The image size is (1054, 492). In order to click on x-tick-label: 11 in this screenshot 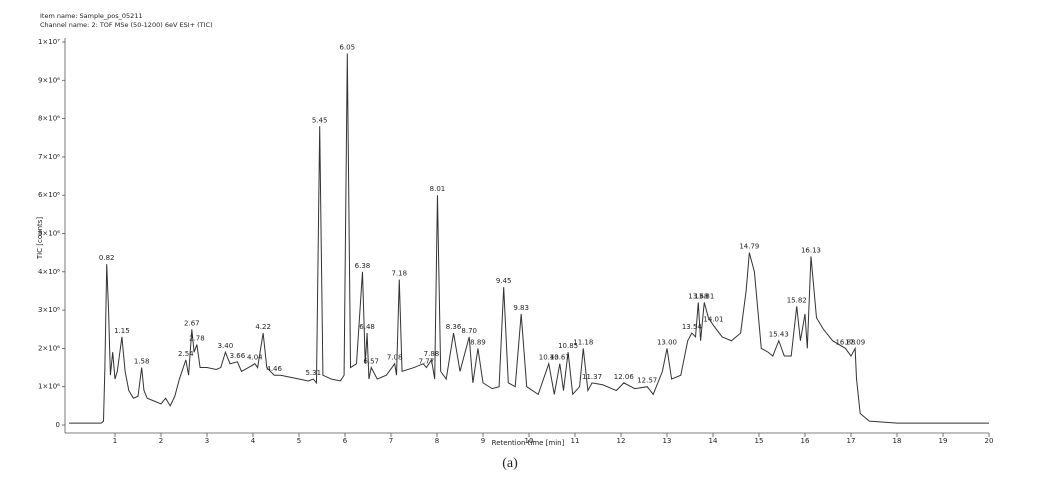, I will do `click(575, 441)`.